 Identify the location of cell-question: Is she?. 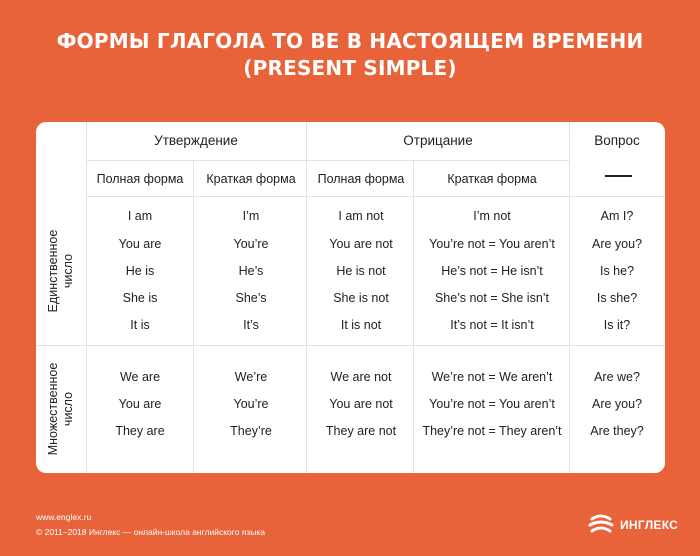
(617, 298).